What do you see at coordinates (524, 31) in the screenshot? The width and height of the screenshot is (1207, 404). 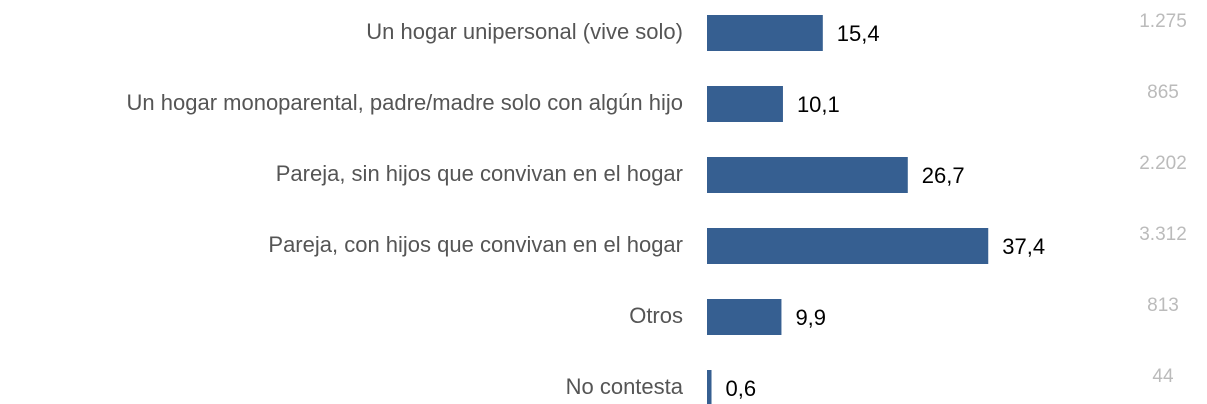 I see `category-label: Un hogar unipersonal (vive solo)` at bounding box center [524, 31].